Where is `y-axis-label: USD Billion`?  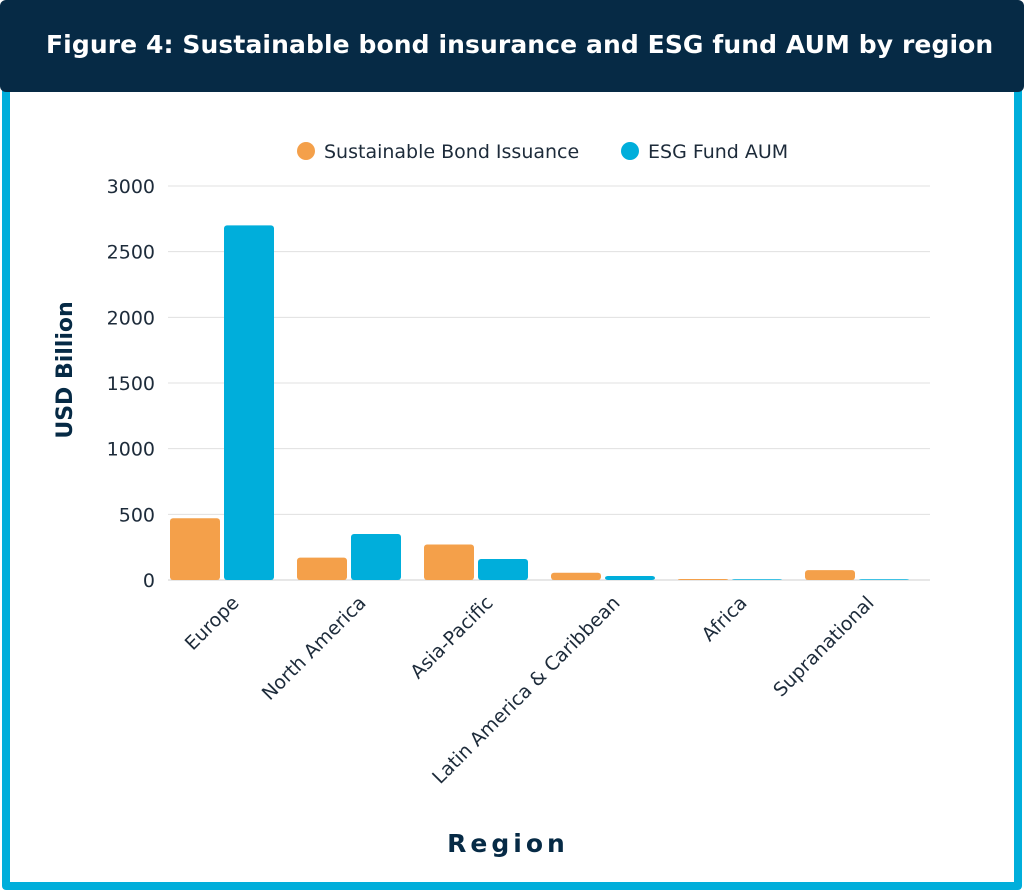
y-axis-label: USD Billion is located at coordinates (65, 369).